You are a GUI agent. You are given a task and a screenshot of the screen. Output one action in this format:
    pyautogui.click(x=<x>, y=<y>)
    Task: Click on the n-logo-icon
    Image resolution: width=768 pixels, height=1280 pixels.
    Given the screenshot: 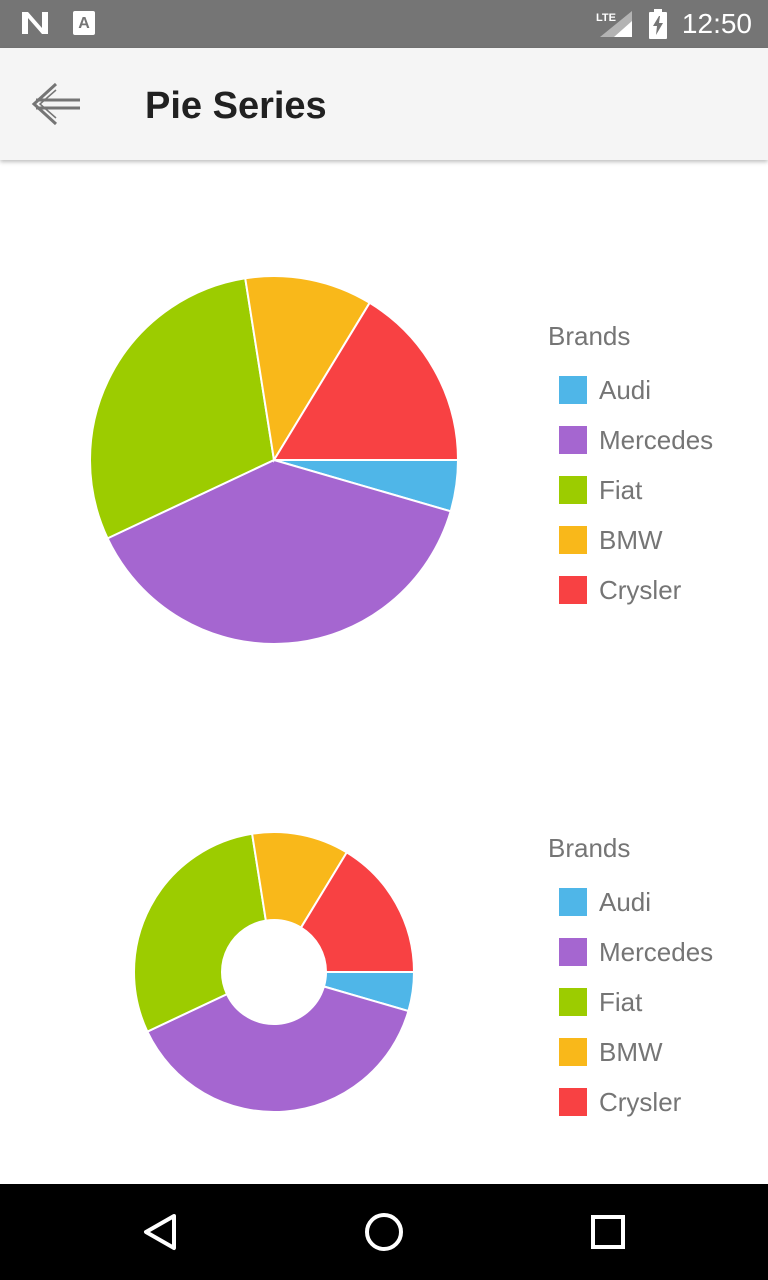 What is the action you would take?
    pyautogui.click(x=35, y=23)
    